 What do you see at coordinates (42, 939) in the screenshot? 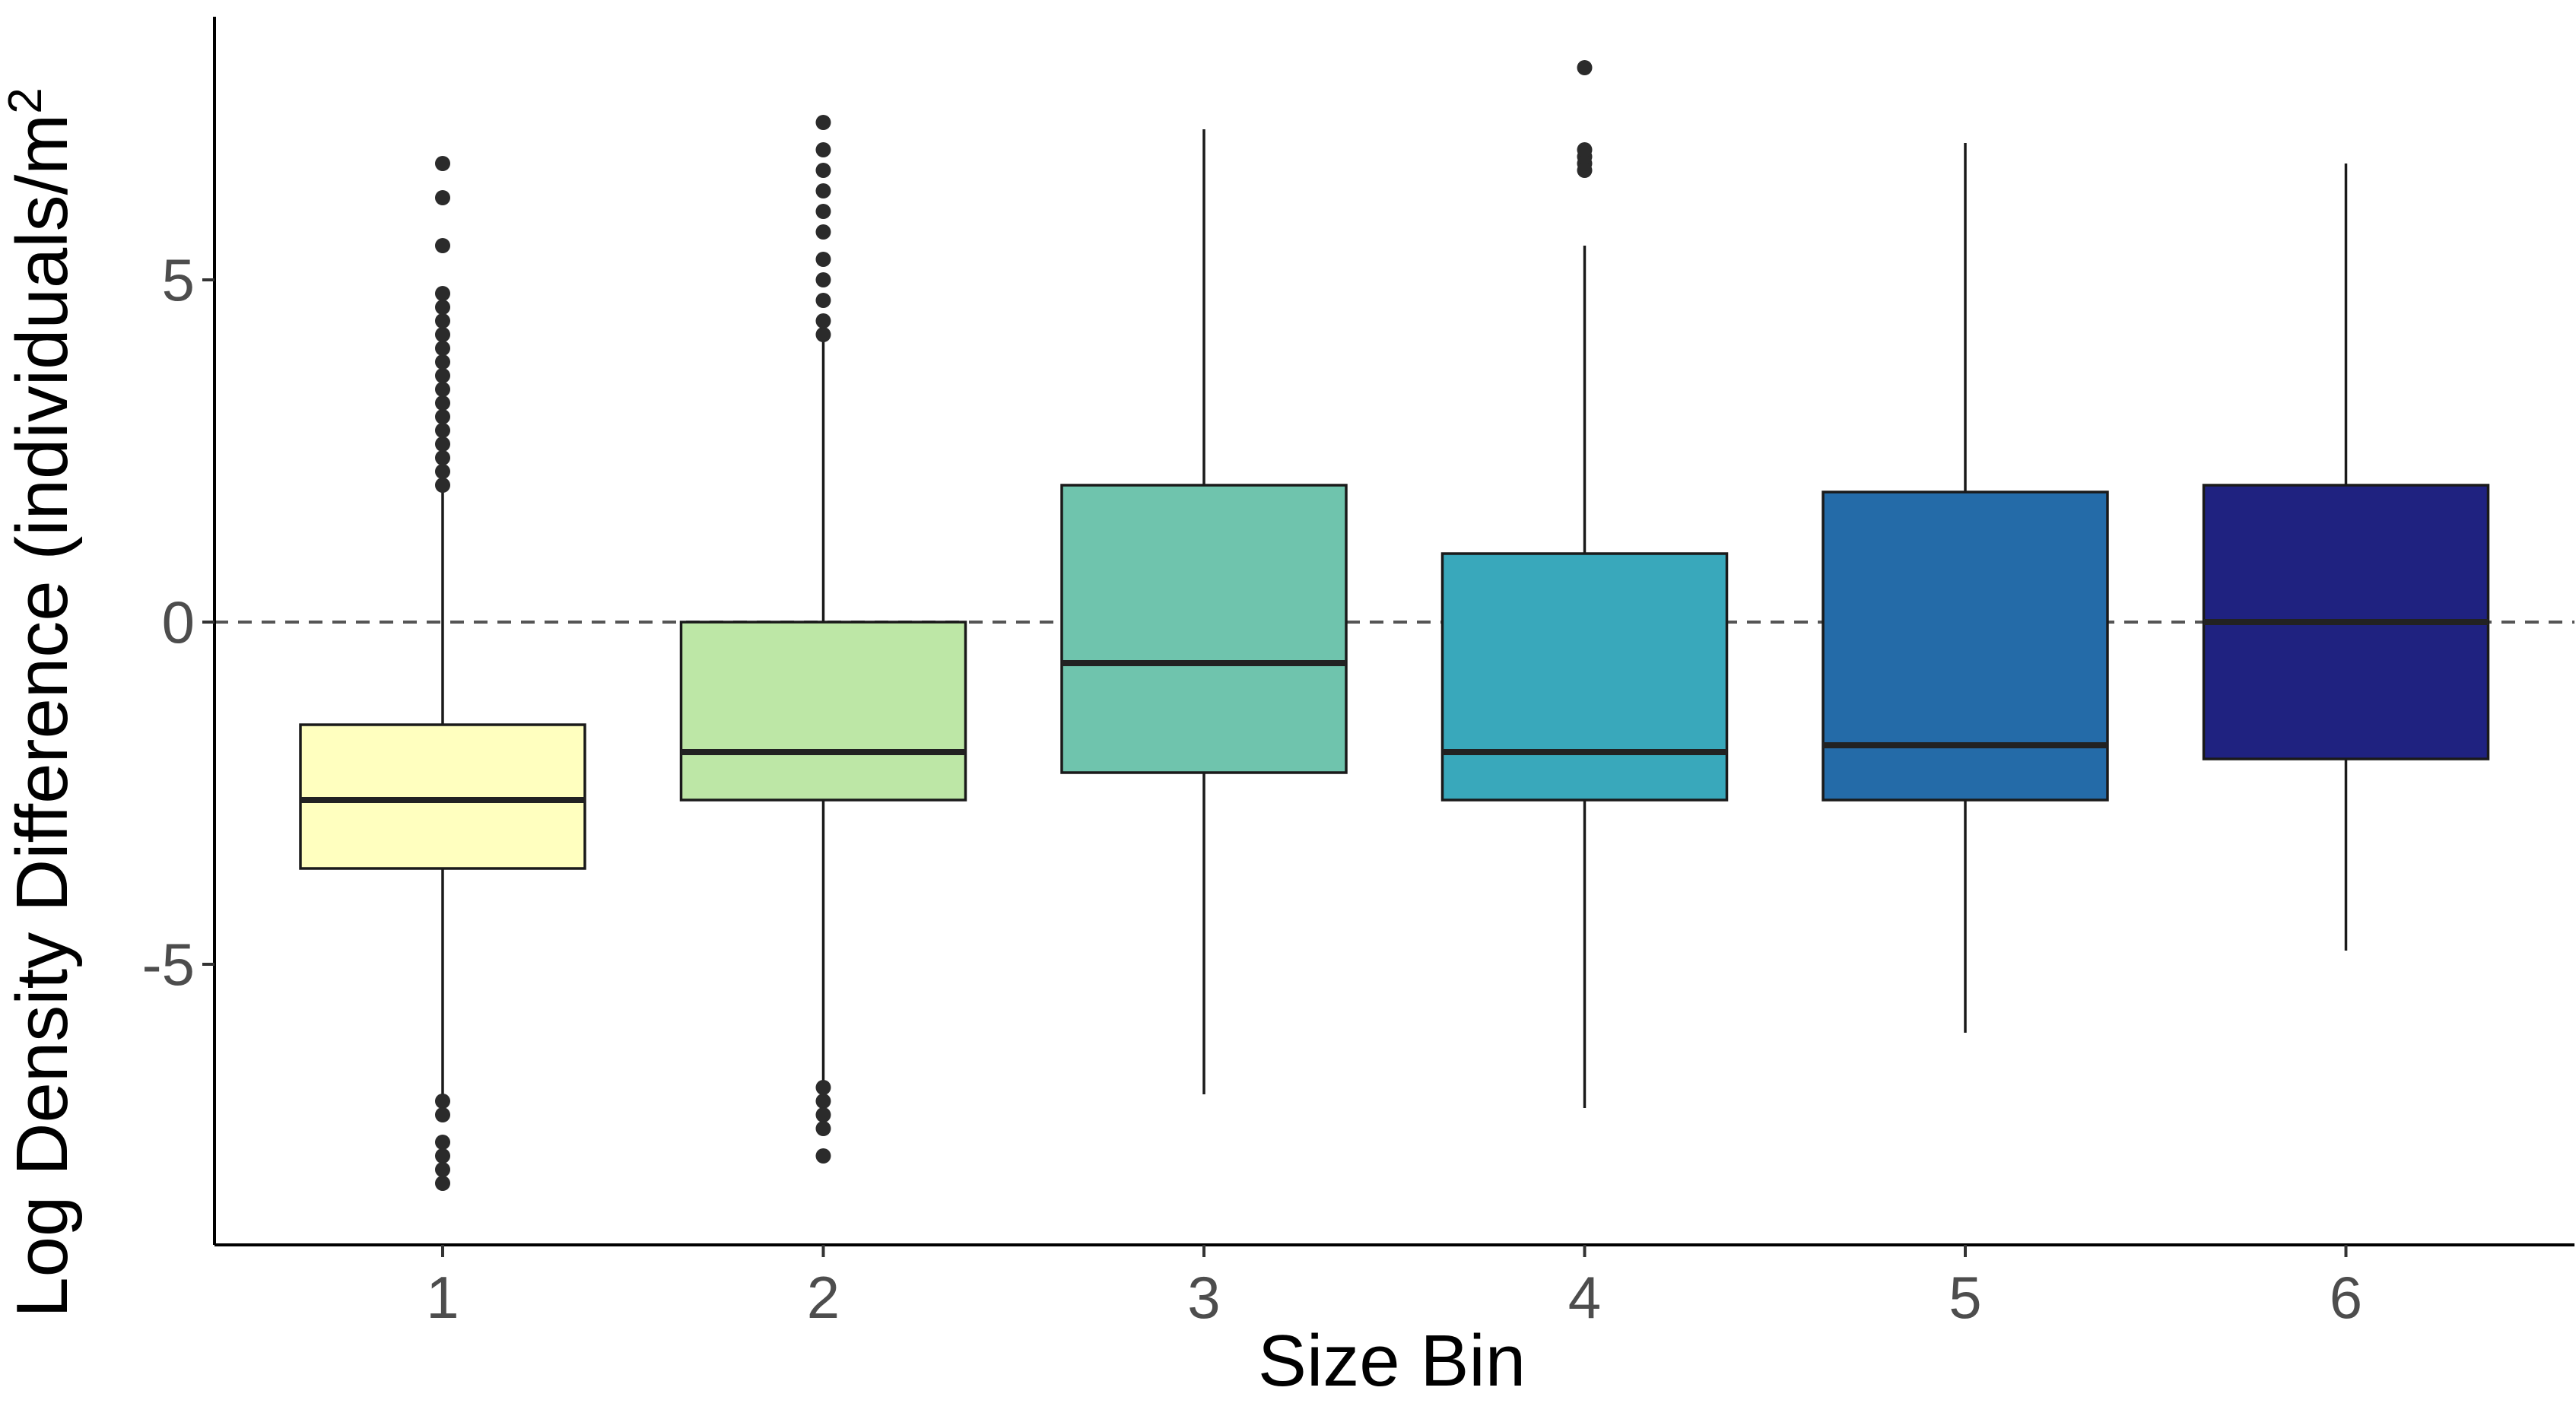
I see `y-axis-title-main: Log Density Difference` at bounding box center [42, 939].